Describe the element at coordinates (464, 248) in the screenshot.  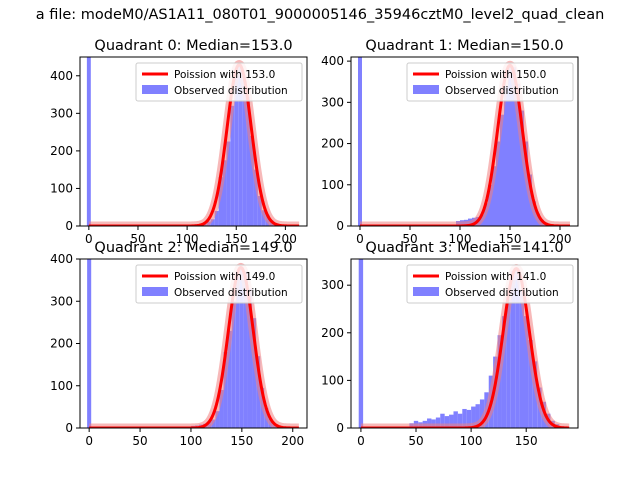
I see `subplot-title: Quadrant 3: Median=141.0` at that location.